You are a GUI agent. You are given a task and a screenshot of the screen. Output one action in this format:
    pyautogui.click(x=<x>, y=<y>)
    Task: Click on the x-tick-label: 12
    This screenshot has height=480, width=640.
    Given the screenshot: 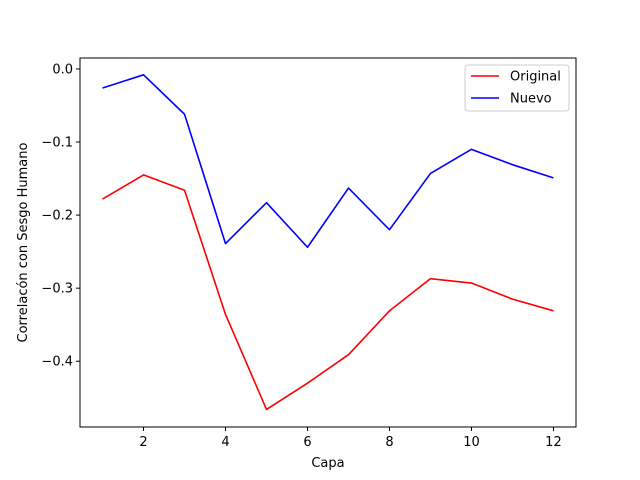 What is the action you would take?
    pyautogui.click(x=553, y=442)
    